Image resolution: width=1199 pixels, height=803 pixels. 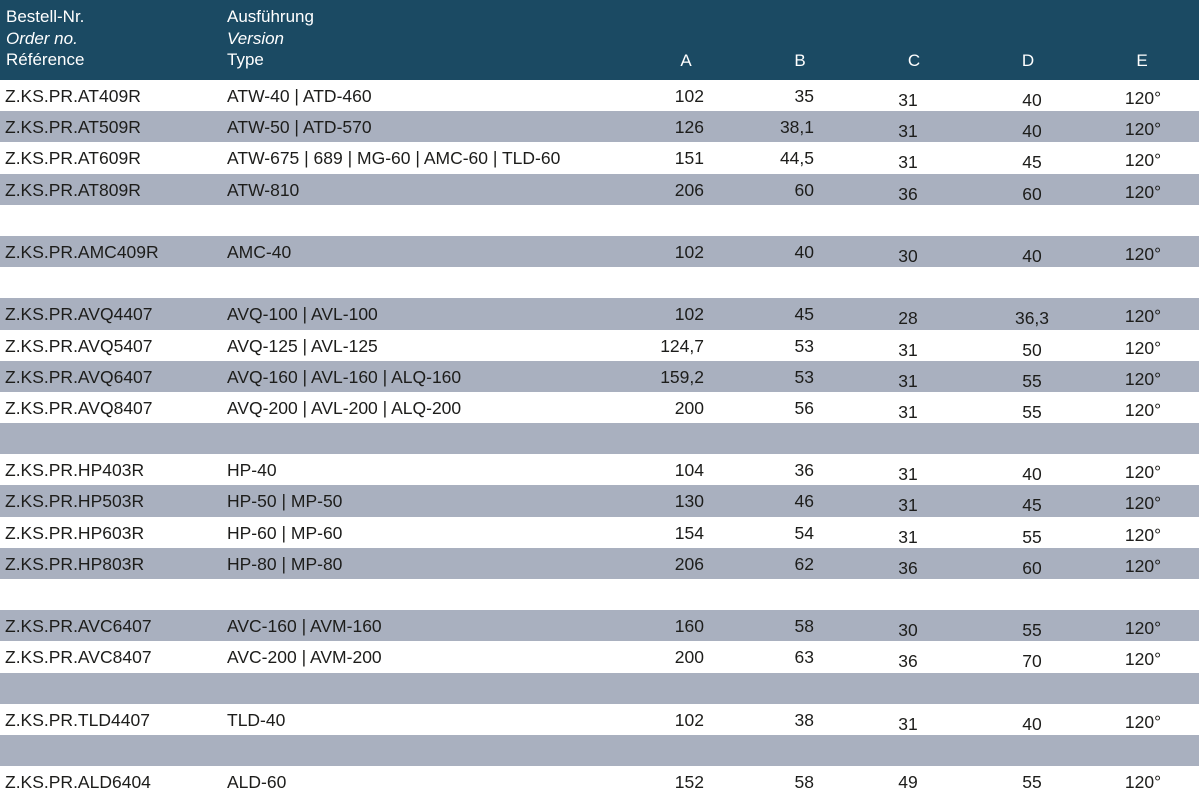 I want to click on cell-d: 45, so click(x=1032, y=505).